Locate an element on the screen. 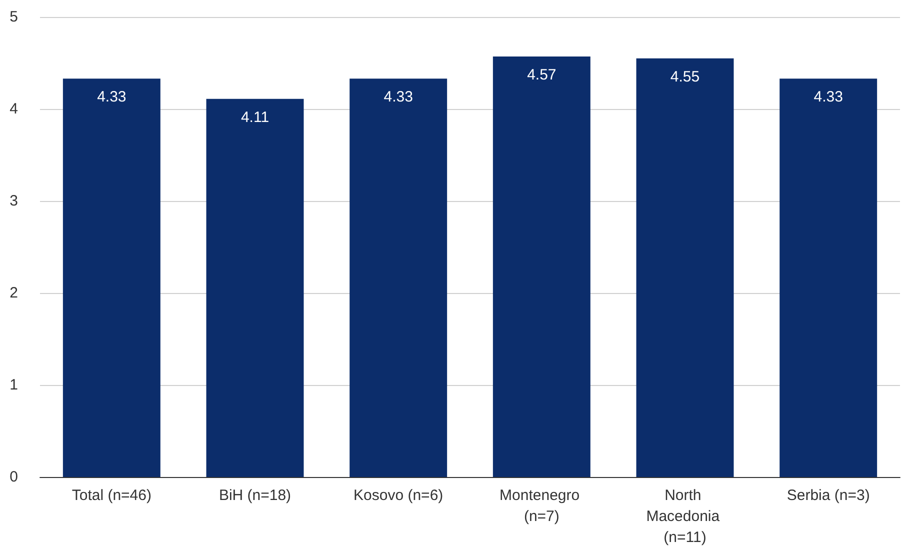  data-label: 4.55 is located at coordinates (685, 77).